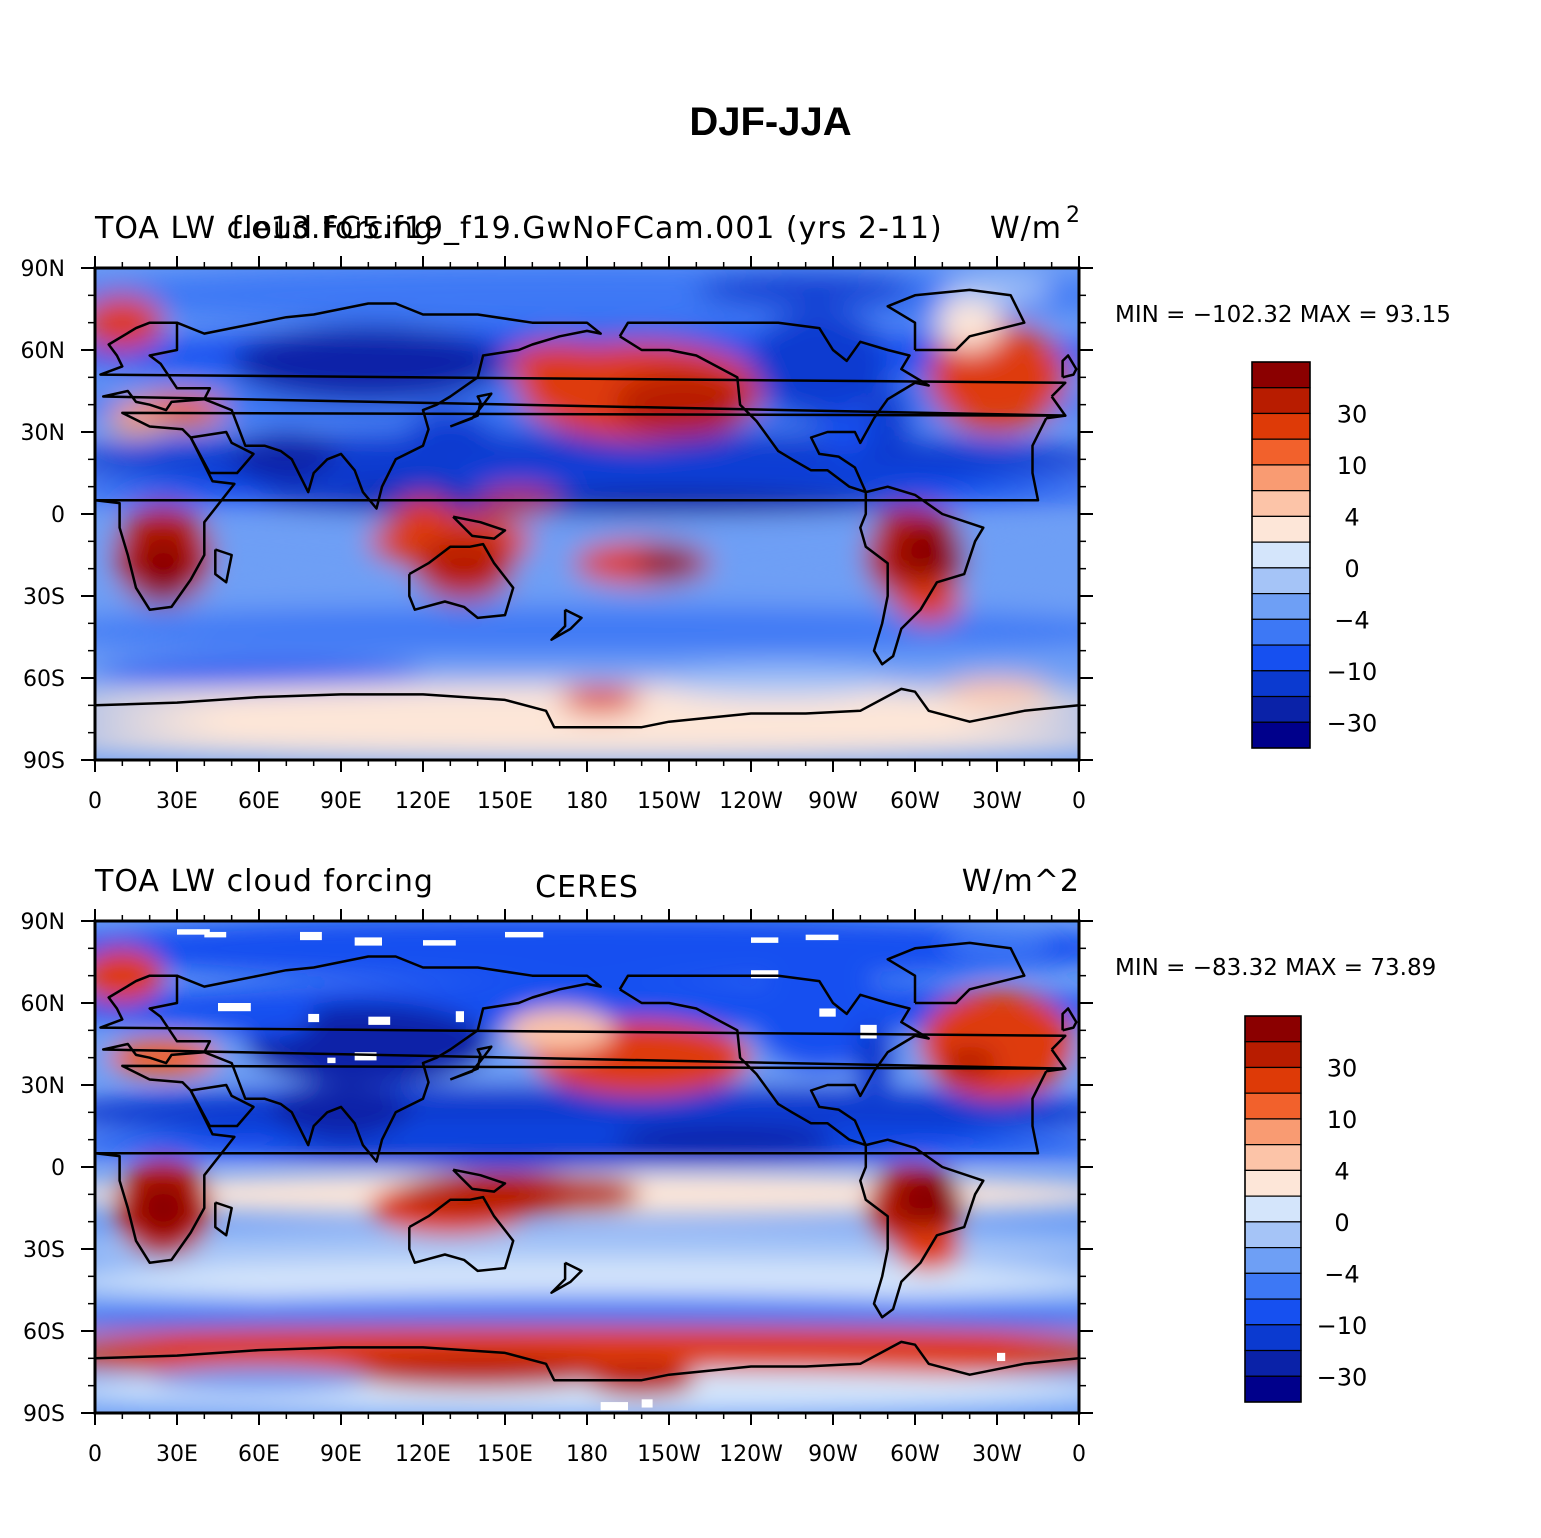 The width and height of the screenshot is (1541, 1538). I want to click on y-tick-label: 90N, so click(43, 922).